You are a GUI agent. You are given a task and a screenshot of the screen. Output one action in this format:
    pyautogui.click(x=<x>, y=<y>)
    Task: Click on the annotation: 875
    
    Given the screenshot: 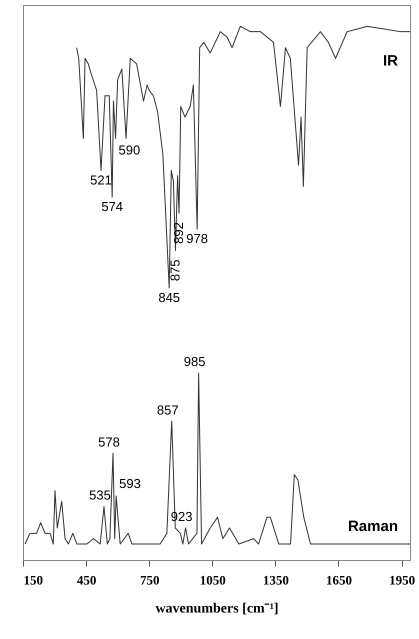 What is the action you would take?
    pyautogui.click(x=174, y=270)
    